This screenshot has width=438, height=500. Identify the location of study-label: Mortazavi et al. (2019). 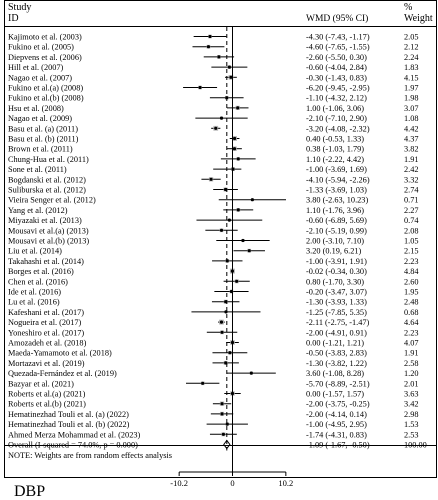
(46, 363).